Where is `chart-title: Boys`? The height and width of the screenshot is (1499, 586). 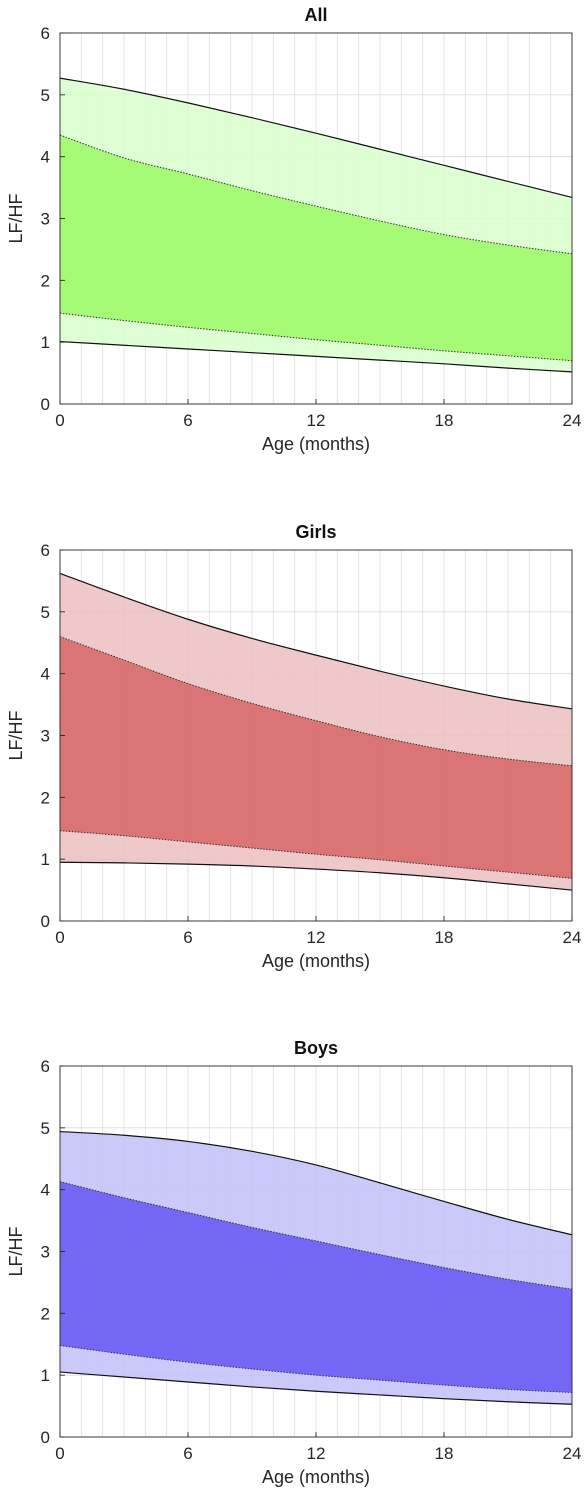
chart-title: Boys is located at coordinates (316, 1048).